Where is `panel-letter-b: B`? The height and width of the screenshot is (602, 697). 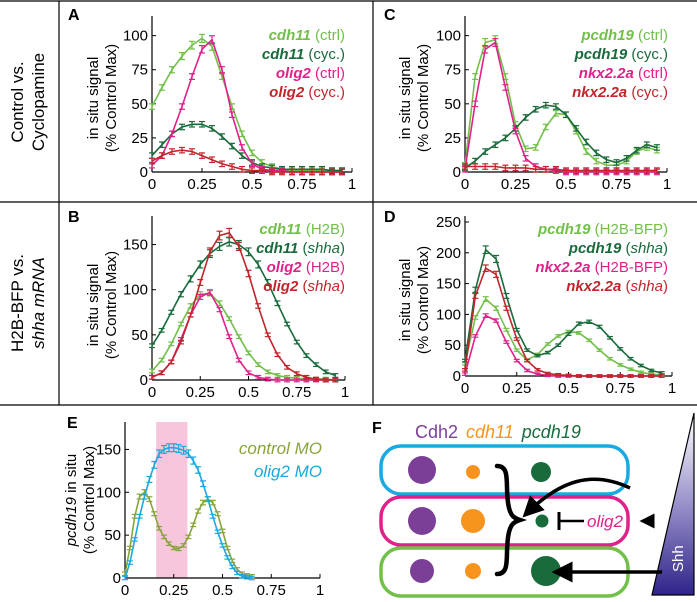
panel-letter-b: B is located at coordinates (74, 217).